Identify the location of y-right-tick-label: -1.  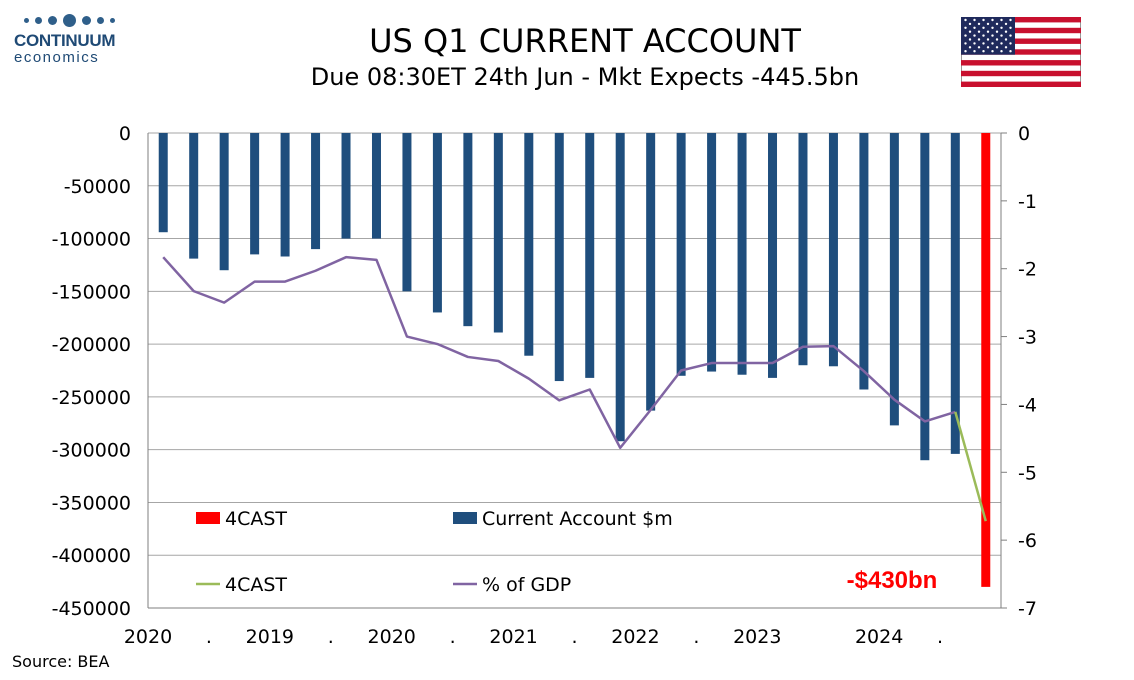
(1027, 202).